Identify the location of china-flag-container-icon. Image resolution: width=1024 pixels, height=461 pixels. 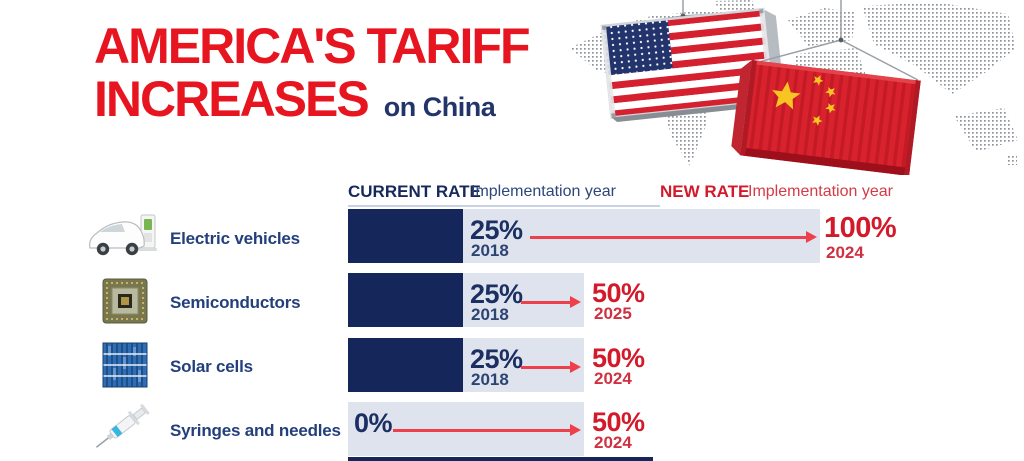
(826, 117).